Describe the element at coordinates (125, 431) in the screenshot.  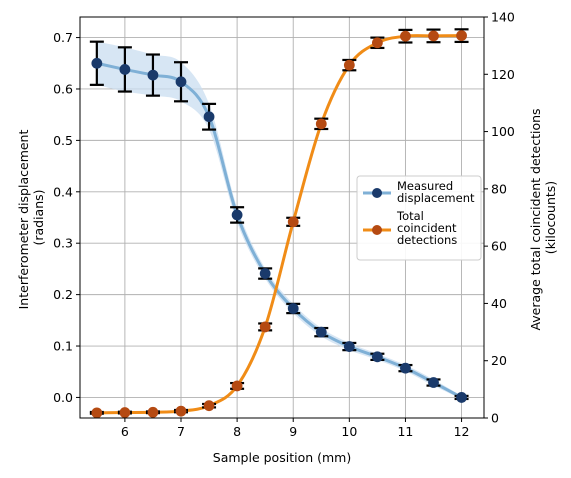
I see `x-tick-label: 6` at that location.